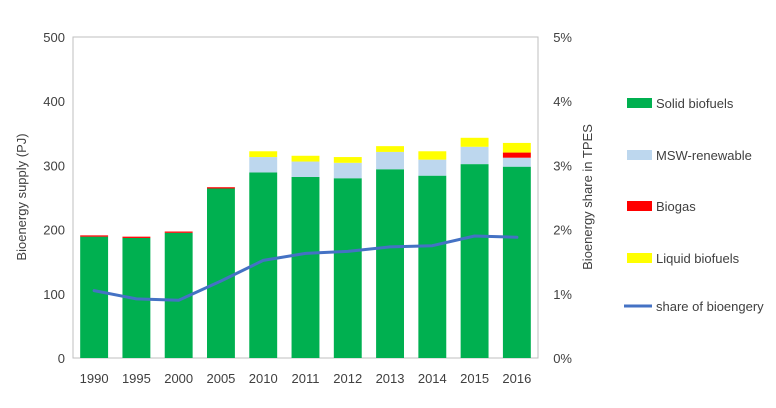  I want to click on share-line-path, so click(305, 268).